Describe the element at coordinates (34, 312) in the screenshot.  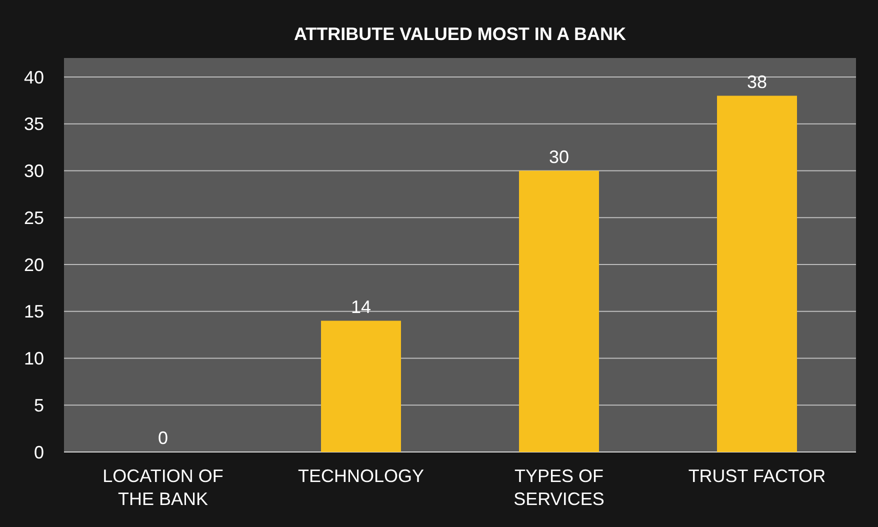
I see `y-tick-label: 15` at that location.